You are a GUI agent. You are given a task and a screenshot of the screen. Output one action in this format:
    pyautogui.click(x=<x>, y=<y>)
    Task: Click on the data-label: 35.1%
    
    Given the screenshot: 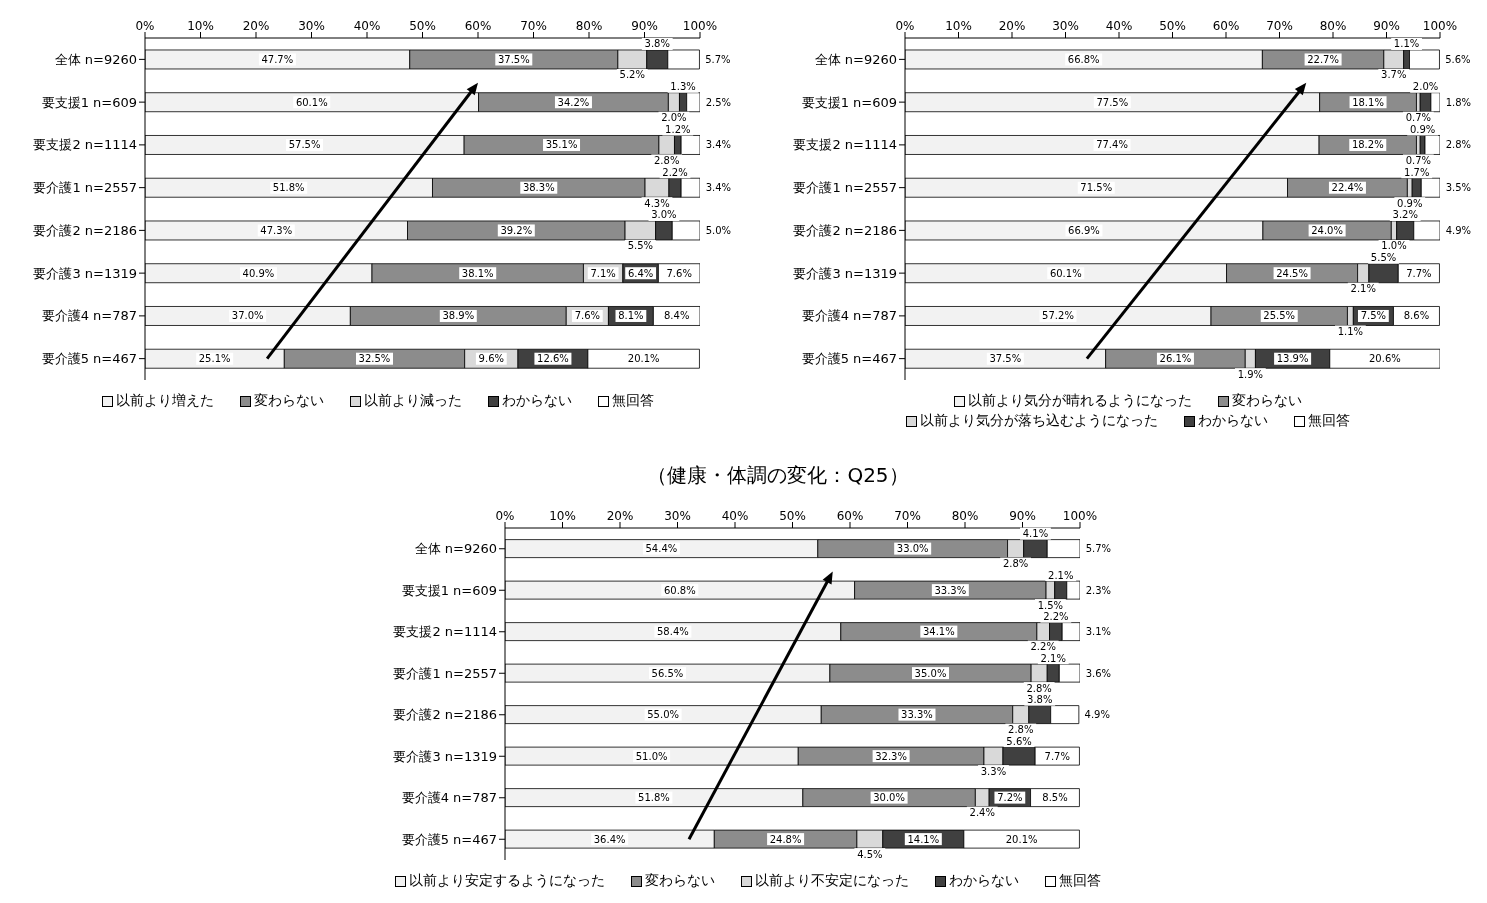 What is the action you would take?
    pyautogui.click(x=561, y=145)
    